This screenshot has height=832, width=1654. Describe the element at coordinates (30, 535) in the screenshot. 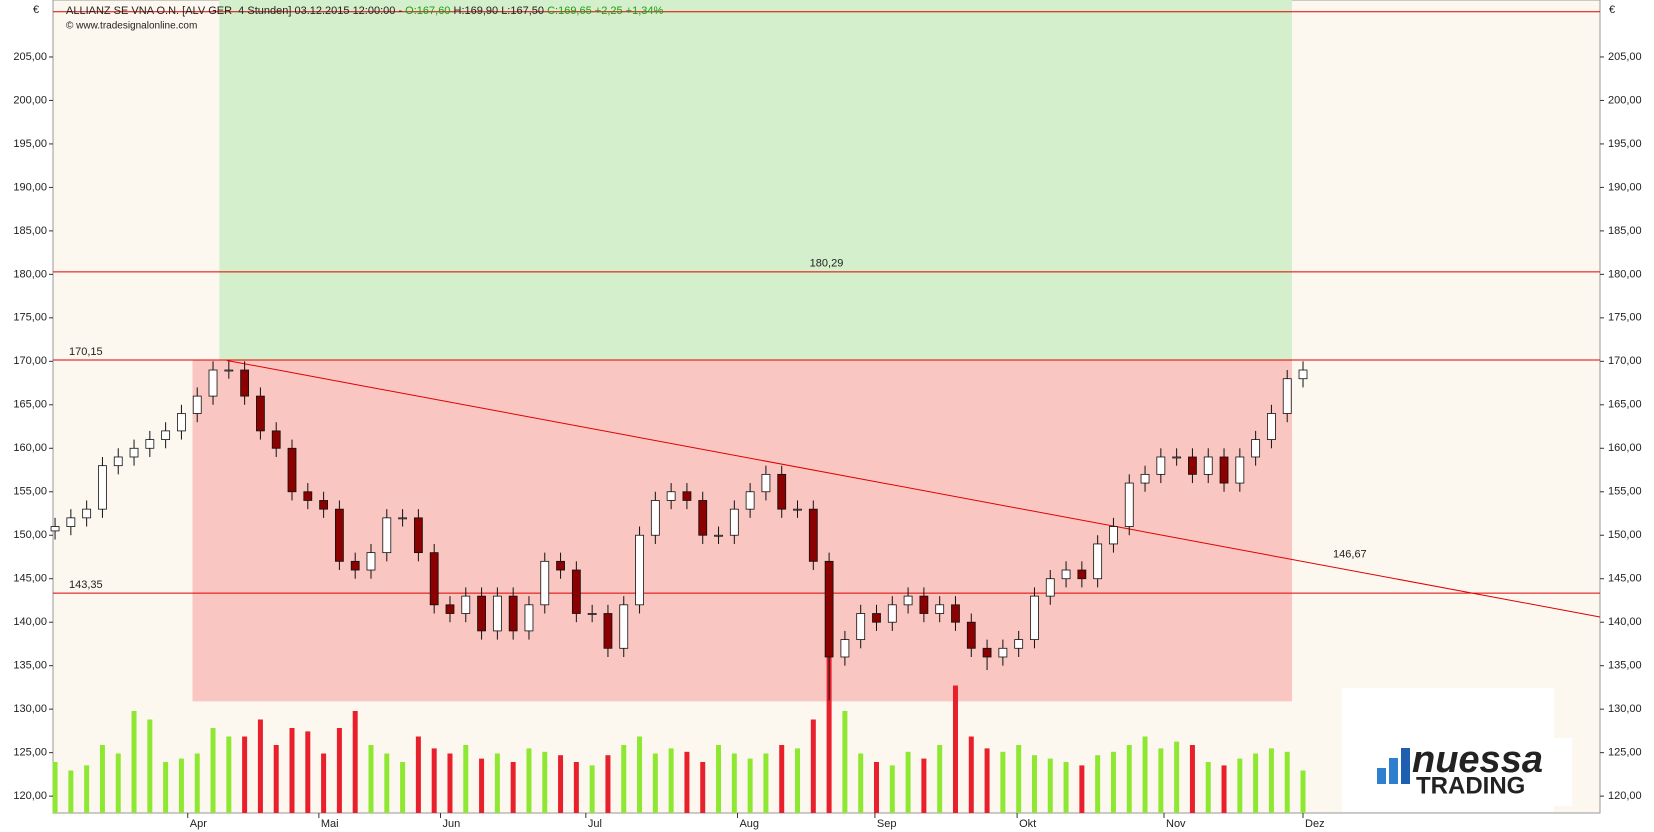

I see `y-tick-label: 150,00` at that location.